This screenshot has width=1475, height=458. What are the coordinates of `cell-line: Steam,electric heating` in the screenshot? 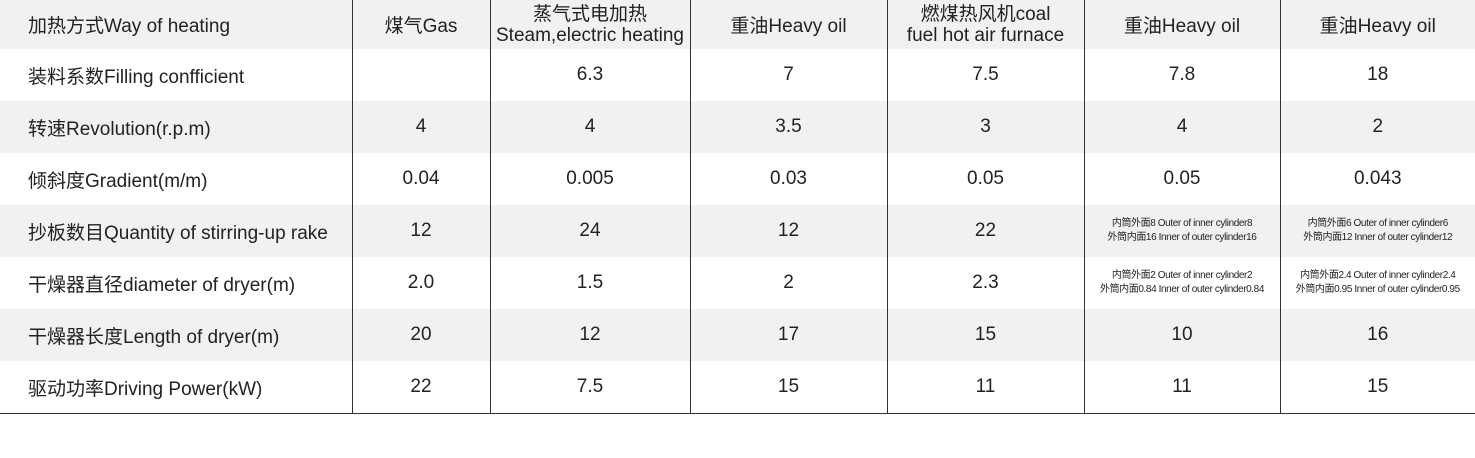 It's located at (590, 35).